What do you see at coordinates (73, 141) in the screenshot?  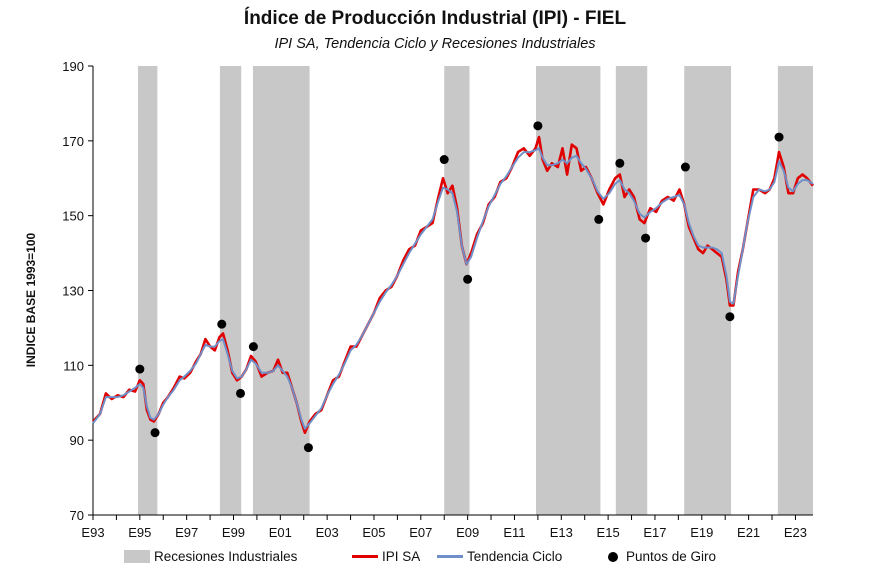 I see `y-tick-label: 170` at bounding box center [73, 141].